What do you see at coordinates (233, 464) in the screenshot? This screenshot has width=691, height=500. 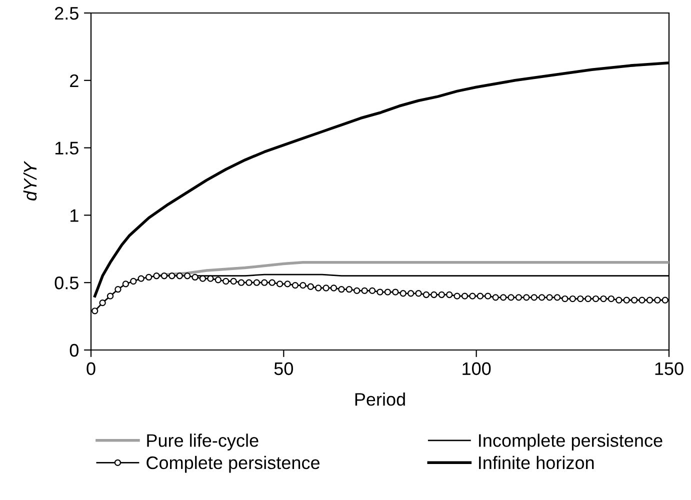 I see `legend-label: Complete persistence` at bounding box center [233, 464].